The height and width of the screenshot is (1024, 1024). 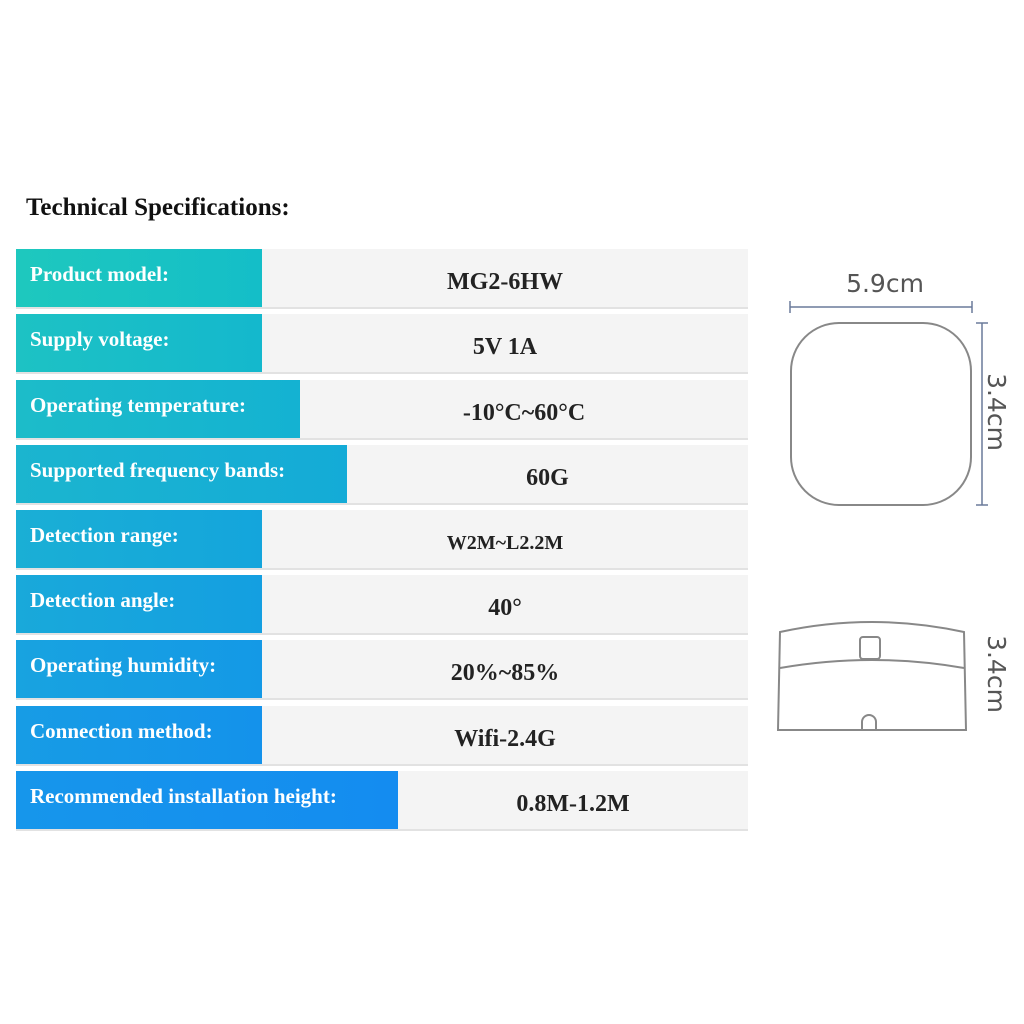 I want to click on spec-value: 20%~85%, so click(x=505, y=673).